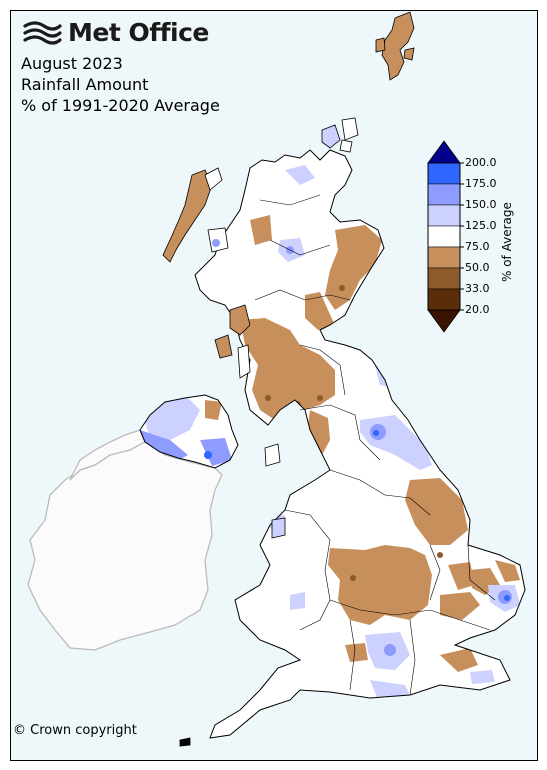 The width and height of the screenshot is (547, 770). What do you see at coordinates (232, 487) in the screenshot?
I see `west-coast-islands` at bounding box center [232, 487].